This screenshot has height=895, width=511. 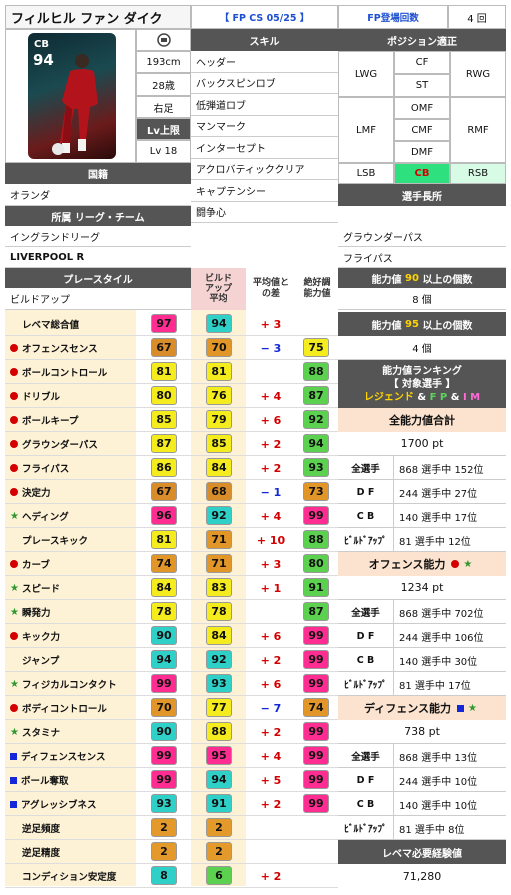 I want to click on player-card-frame: CB 94, so click(x=70, y=96).